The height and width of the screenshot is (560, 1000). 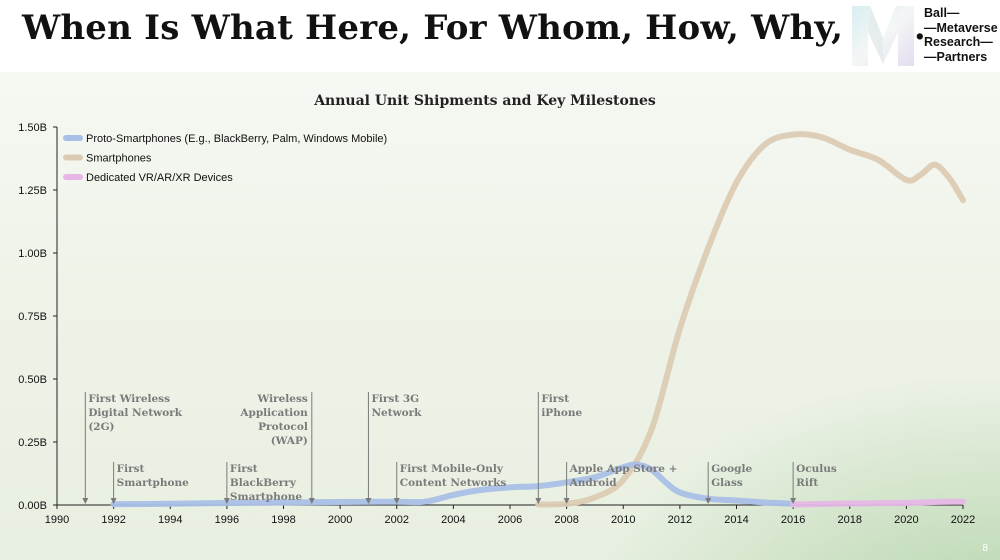 What do you see at coordinates (340, 520) in the screenshot?
I see `x-tick-label: 2000` at bounding box center [340, 520].